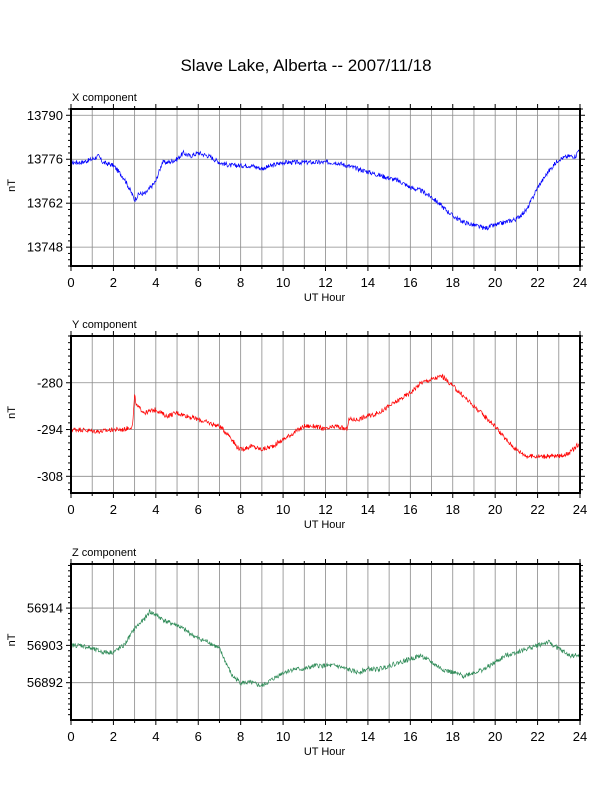 The height and width of the screenshot is (792, 612). What do you see at coordinates (45, 159) in the screenshot?
I see `y-tick-label: 13776` at bounding box center [45, 159].